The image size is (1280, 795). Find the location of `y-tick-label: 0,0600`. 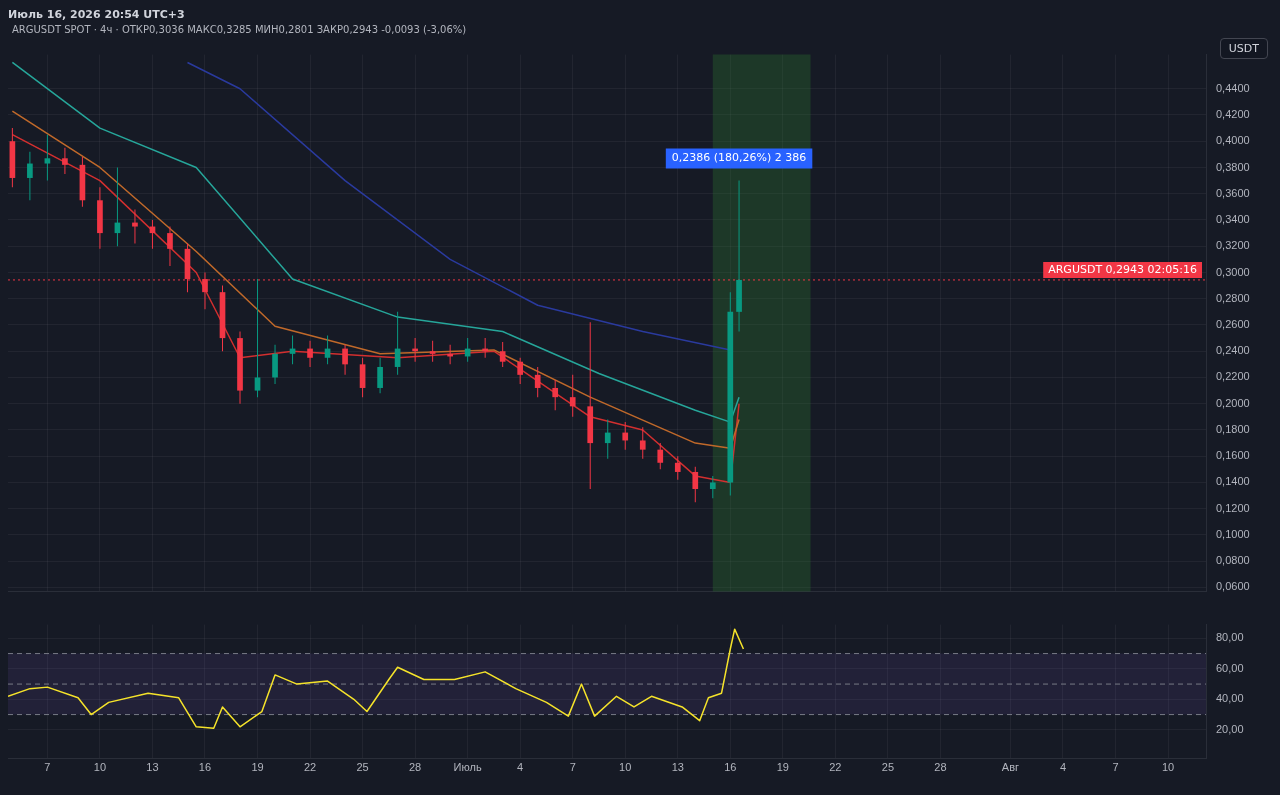

y-tick-label: 0,0600 is located at coordinates (1233, 586).